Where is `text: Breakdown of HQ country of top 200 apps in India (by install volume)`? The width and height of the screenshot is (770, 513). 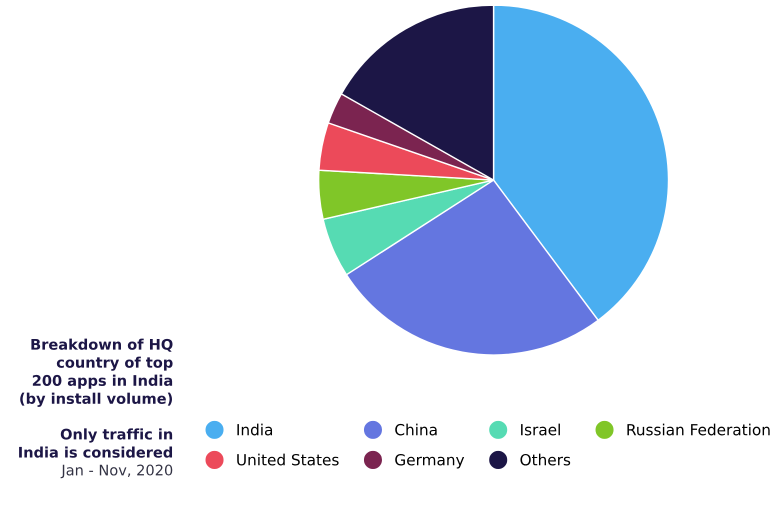
text: Breakdown of HQ country of top 200 apps in India (by install volume) is located at coordinates (96, 372).